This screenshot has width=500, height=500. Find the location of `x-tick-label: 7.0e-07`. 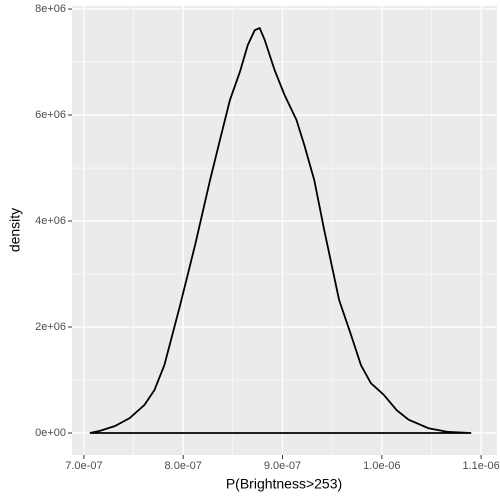

x-tick-label: 7.0e-07 is located at coordinates (83, 466).